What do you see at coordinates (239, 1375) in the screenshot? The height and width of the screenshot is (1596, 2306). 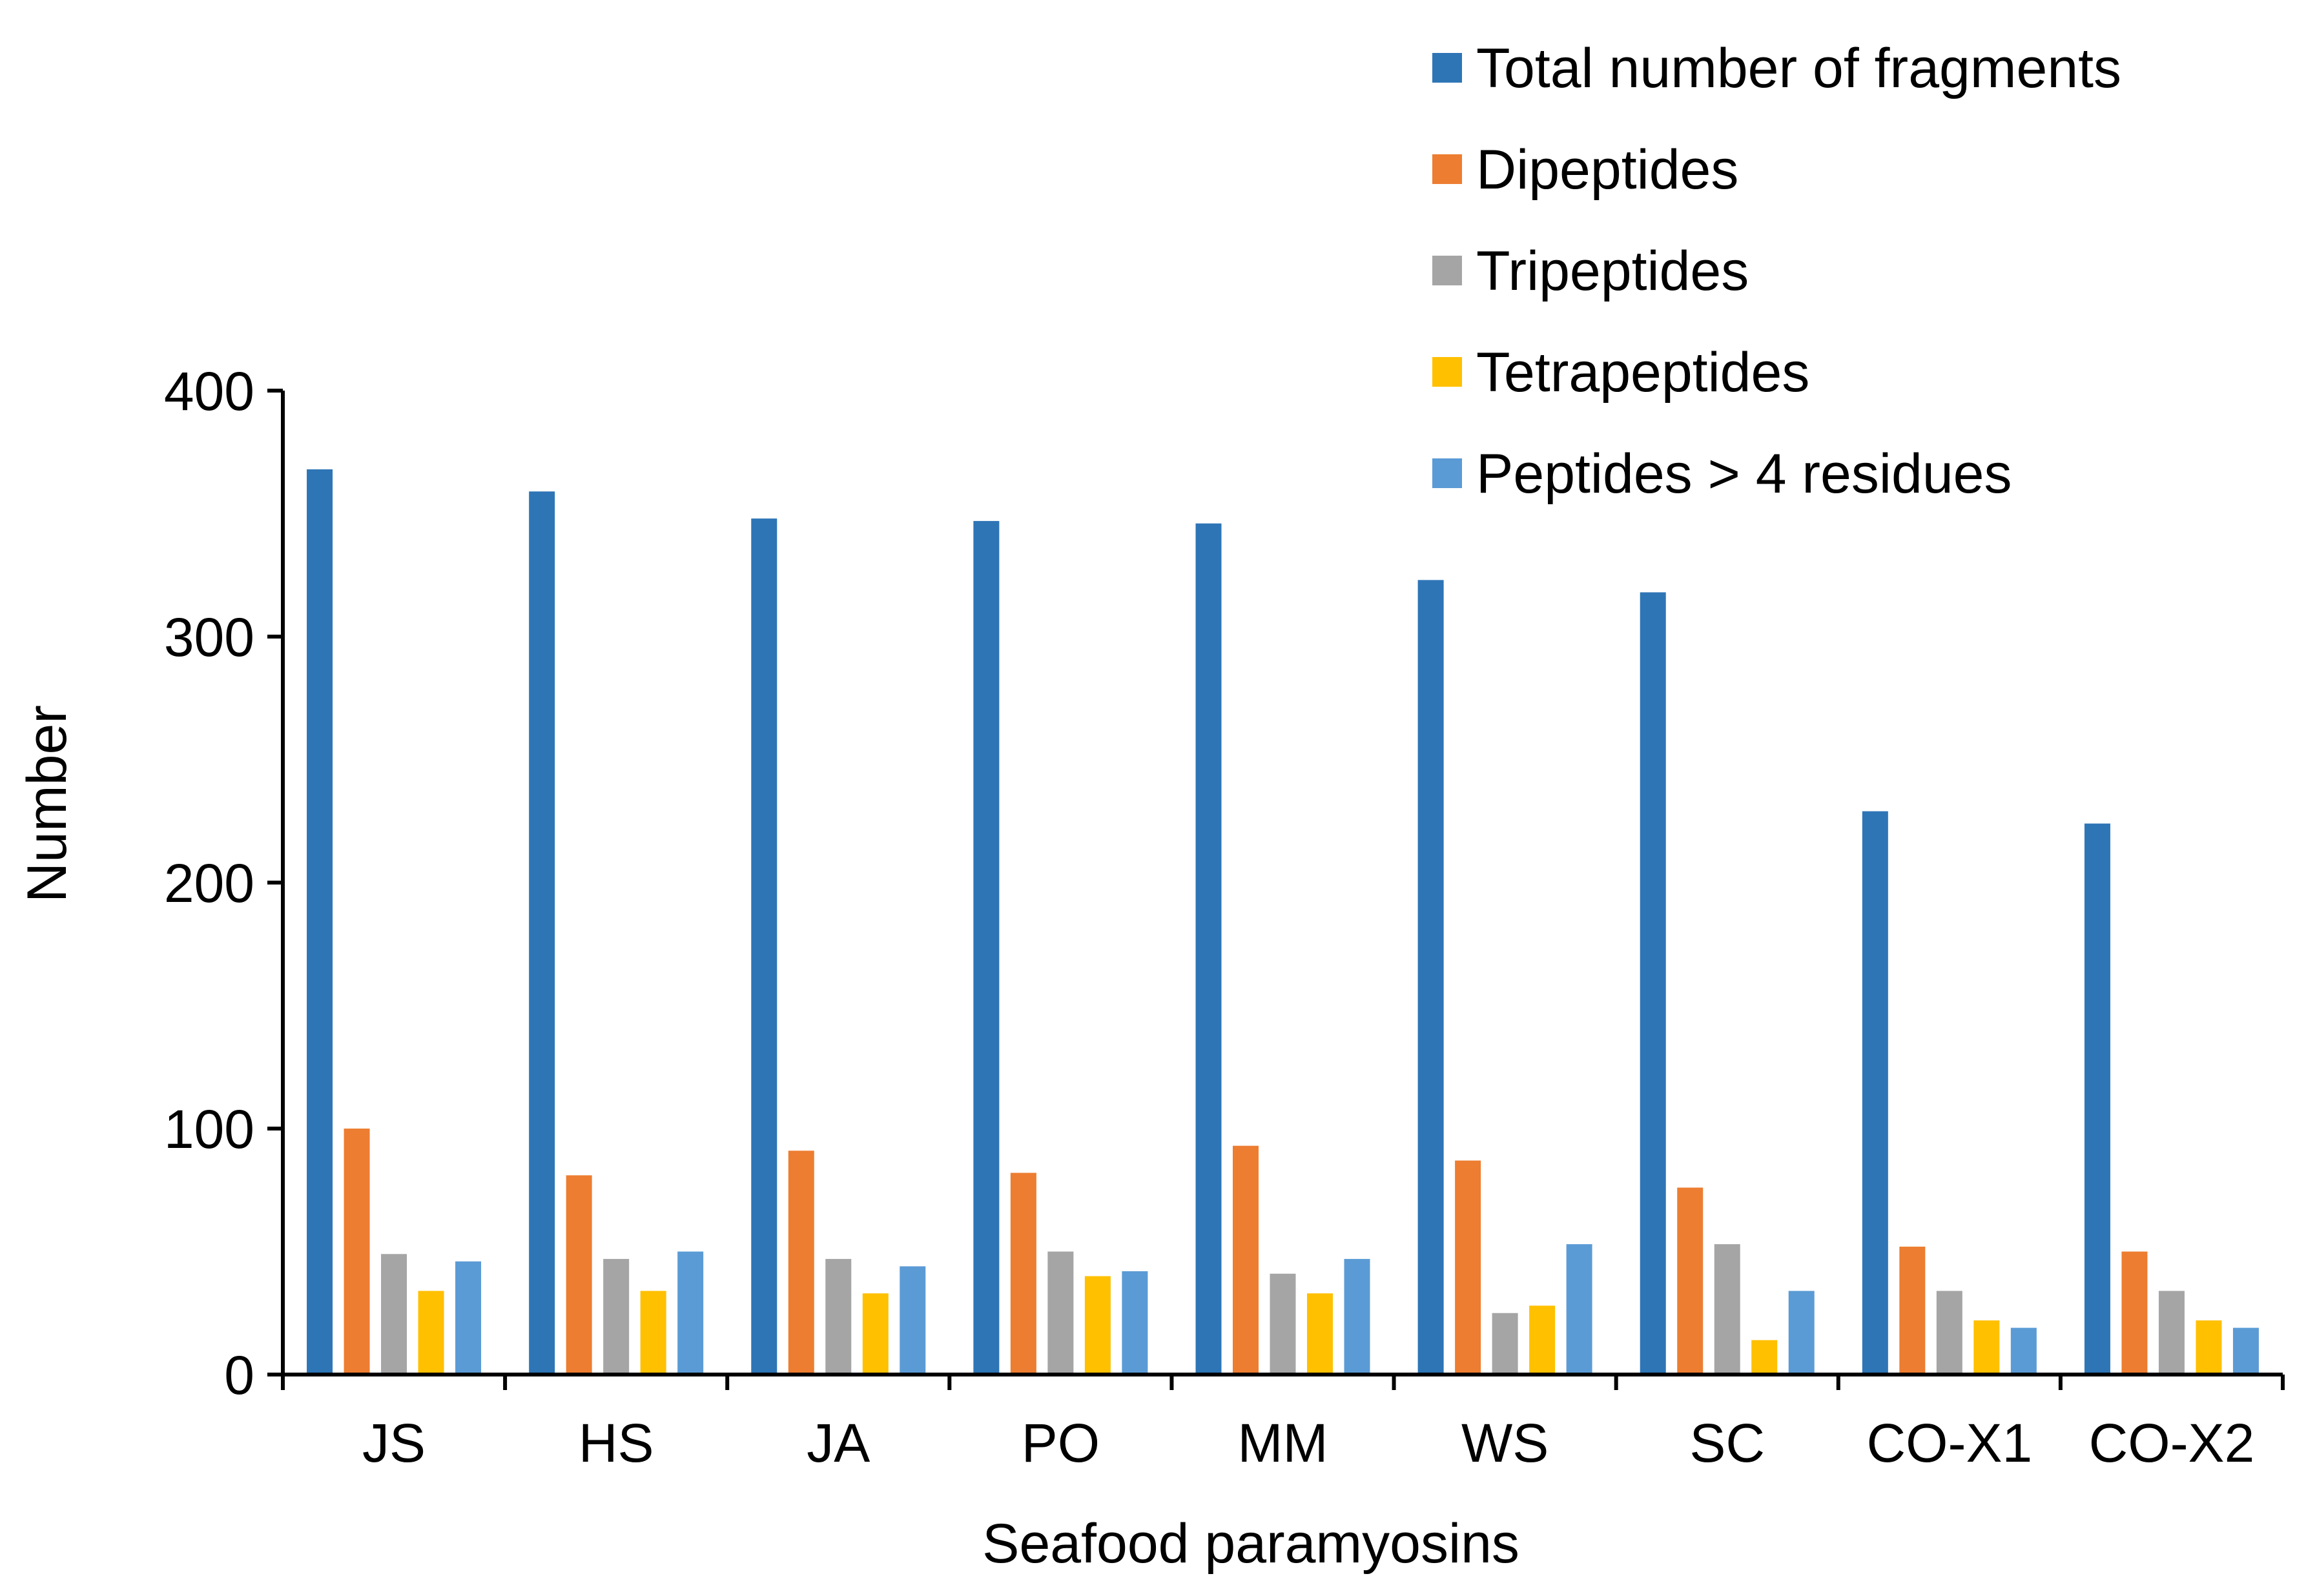 I see `y-tick-label: 0` at bounding box center [239, 1375].